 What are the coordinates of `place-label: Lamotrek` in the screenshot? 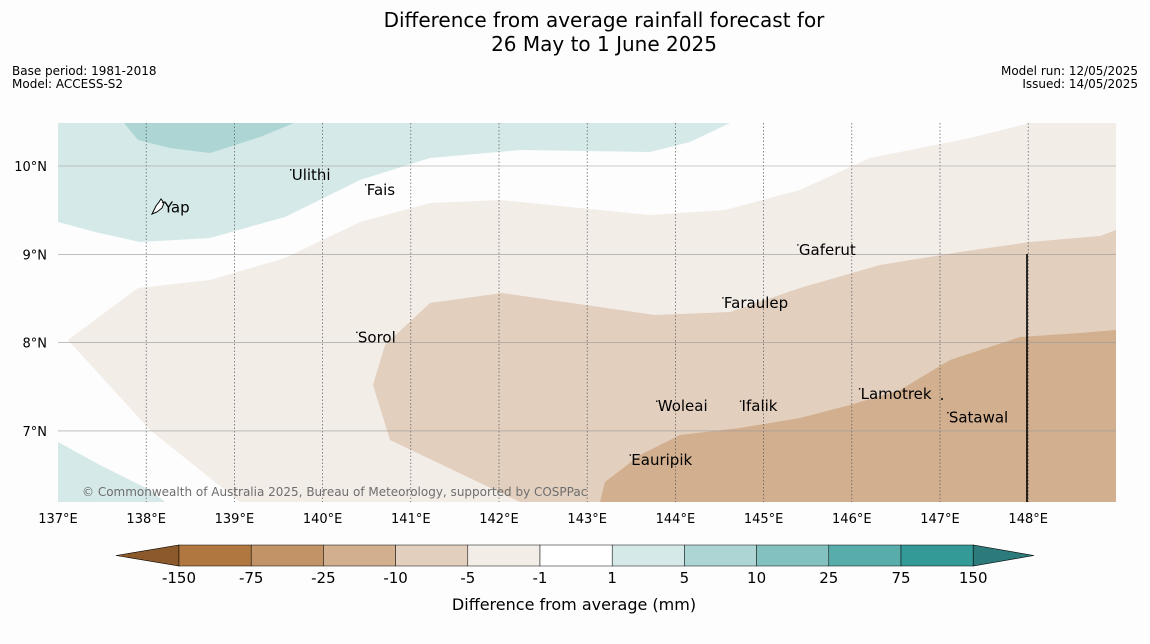 It's located at (896, 394).